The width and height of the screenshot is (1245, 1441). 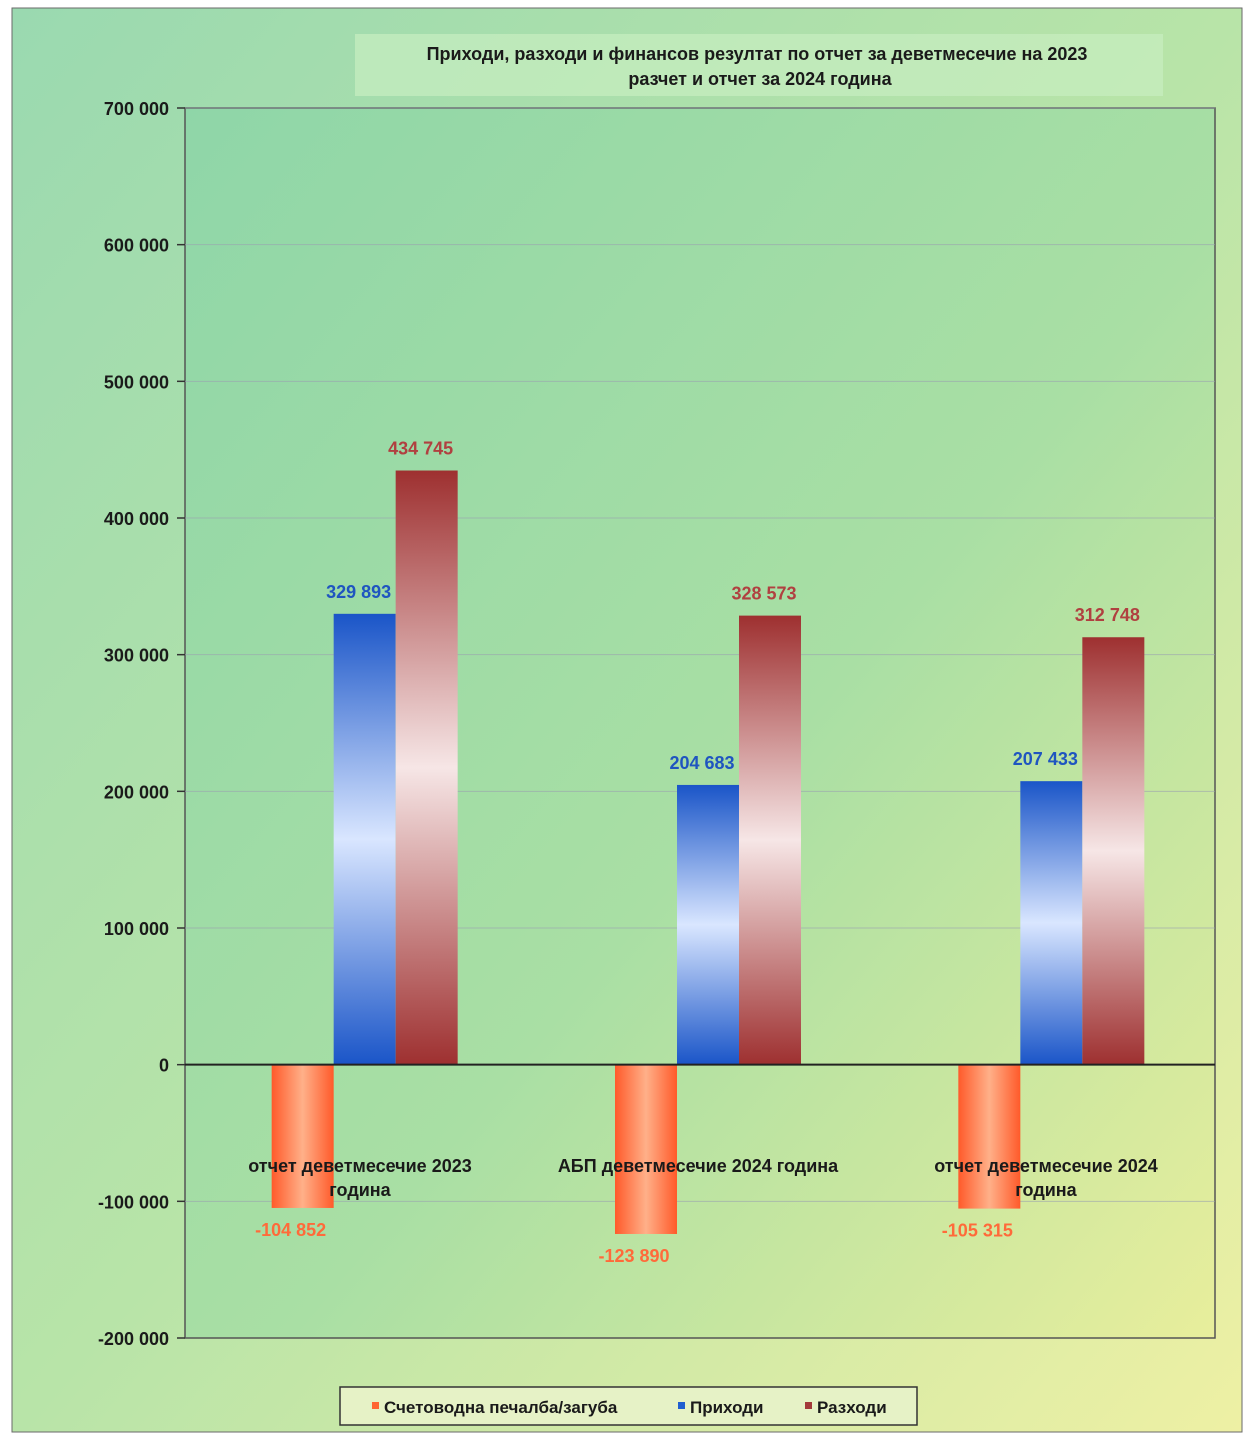 What do you see at coordinates (375, 1405) in the screenshot?
I see `legend-profit-swatch` at bounding box center [375, 1405].